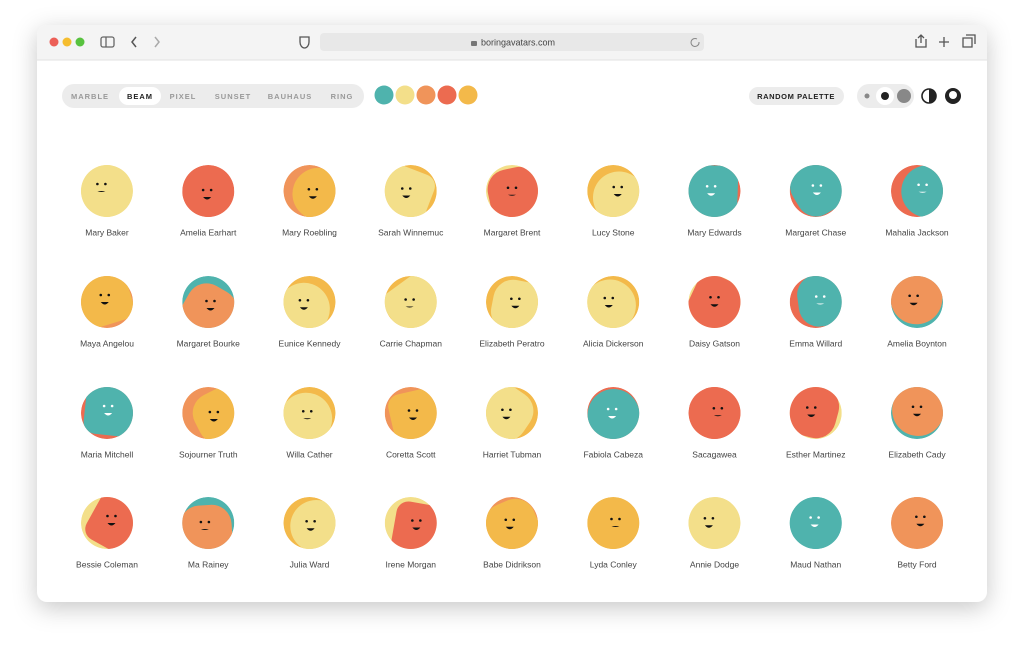  I want to click on avatar-name: Amelia Earhart, so click(208, 232).